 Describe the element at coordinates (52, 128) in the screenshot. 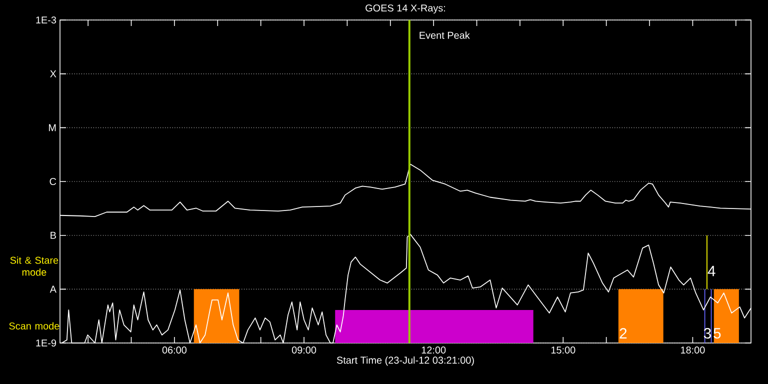

I see `y-tick-label: M` at that location.